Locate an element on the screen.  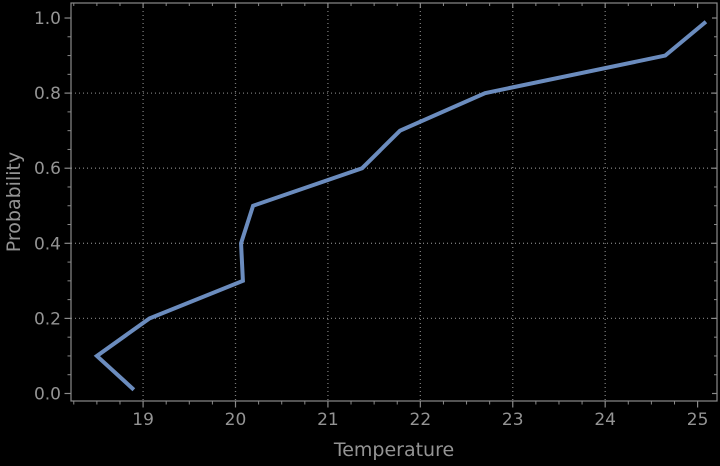
y-axis-label: Probability is located at coordinates (14, 202).